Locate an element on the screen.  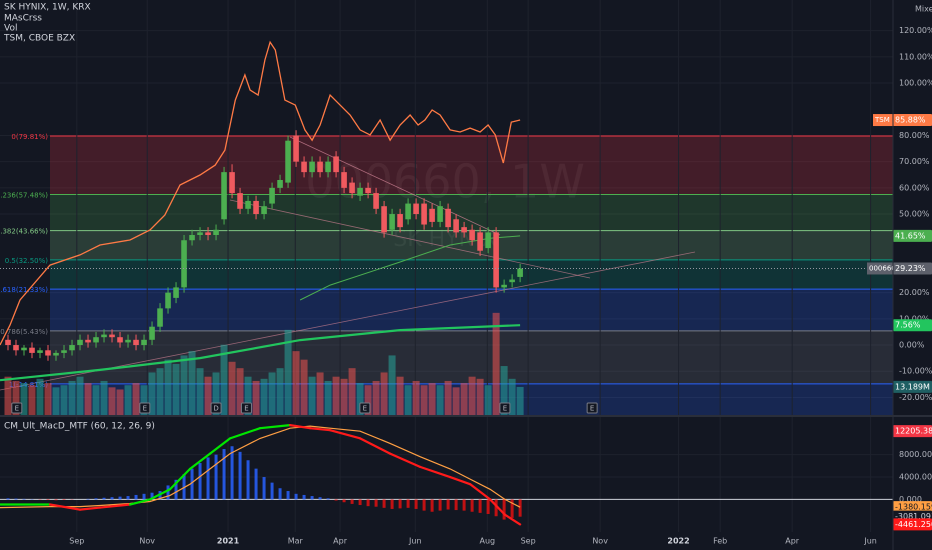
price-label: 7.56% is located at coordinates (908, 325).